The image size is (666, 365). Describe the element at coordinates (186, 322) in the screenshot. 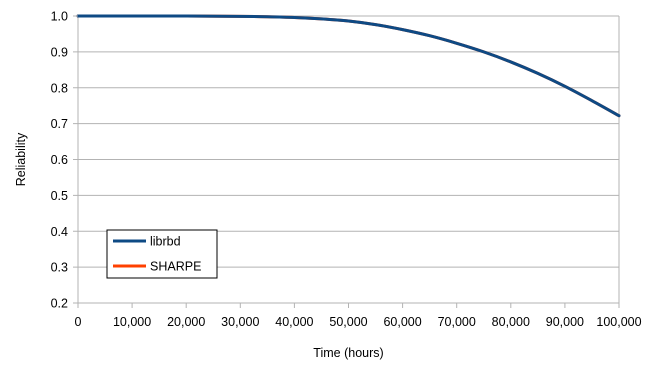

I see `x-tick-label: 20,000` at that location.